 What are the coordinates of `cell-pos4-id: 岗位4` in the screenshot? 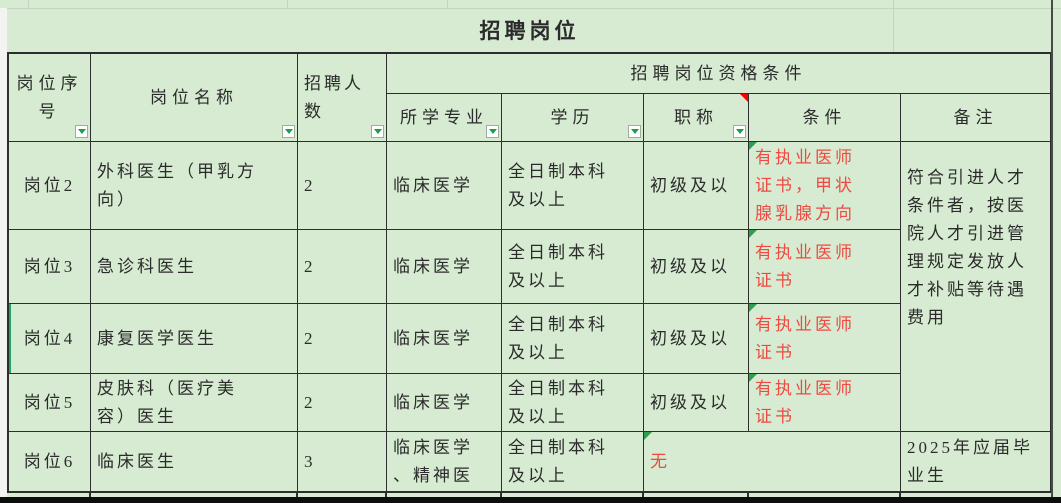 It's located at (50, 339).